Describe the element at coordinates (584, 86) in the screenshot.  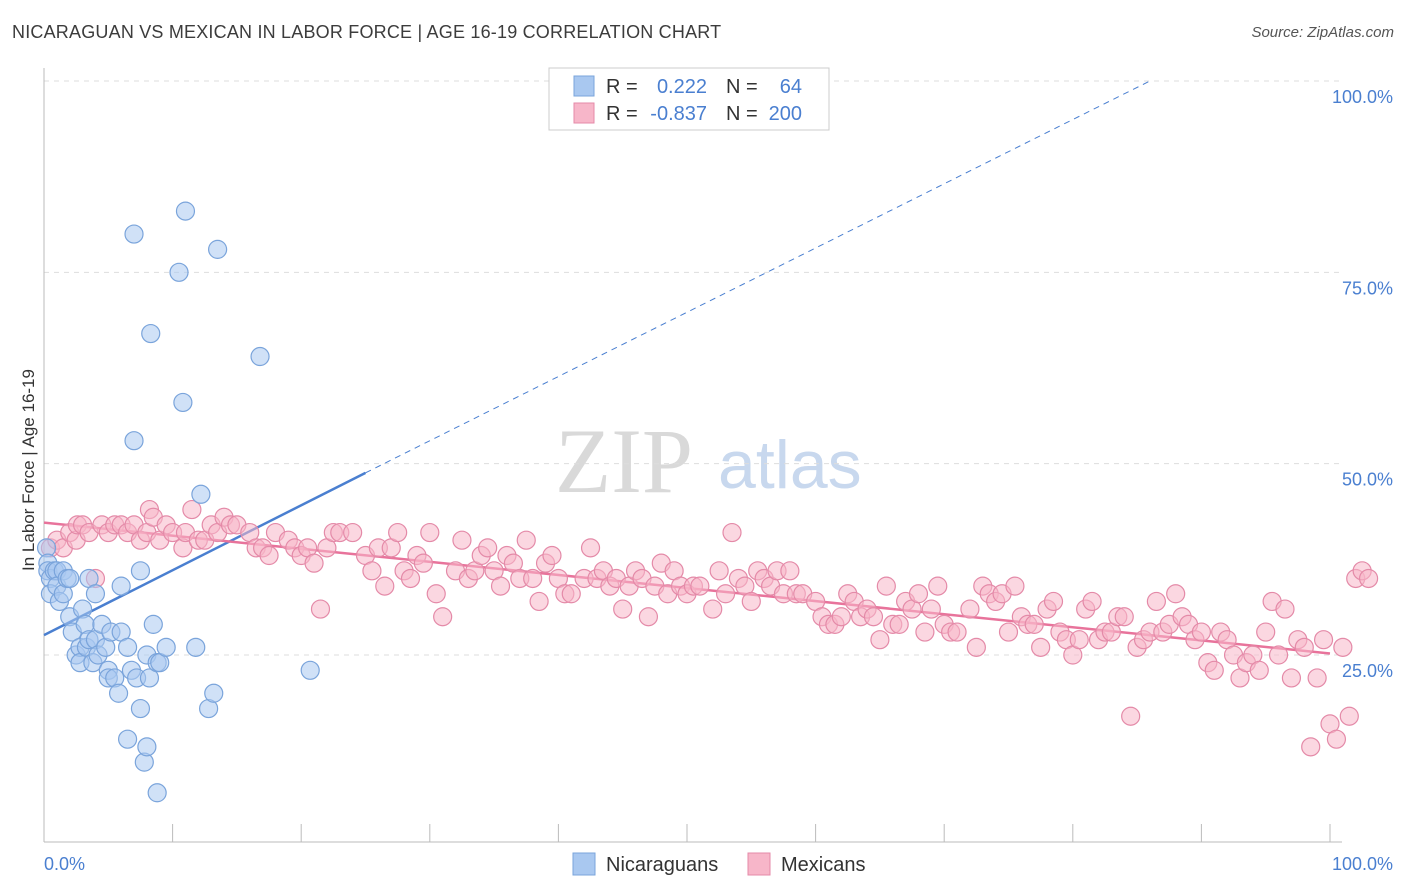
I see `legend-swatch-nicaraguans` at that location.